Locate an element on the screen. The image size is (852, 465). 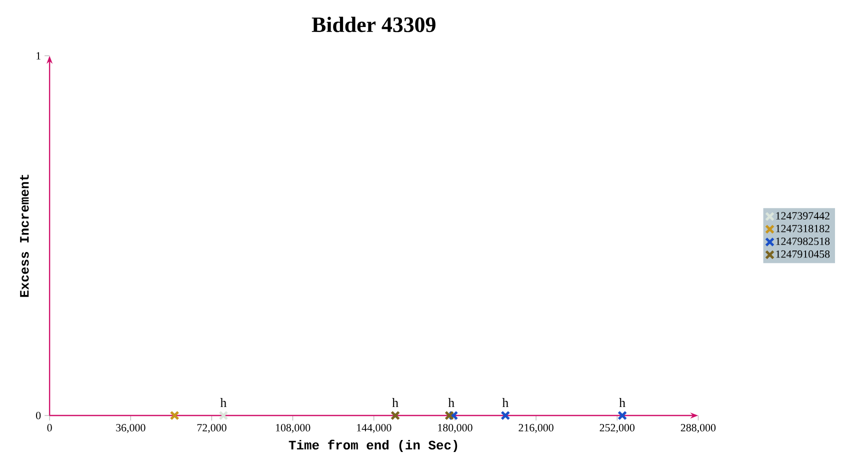
legend-label: 1247318182 is located at coordinates (803, 228).